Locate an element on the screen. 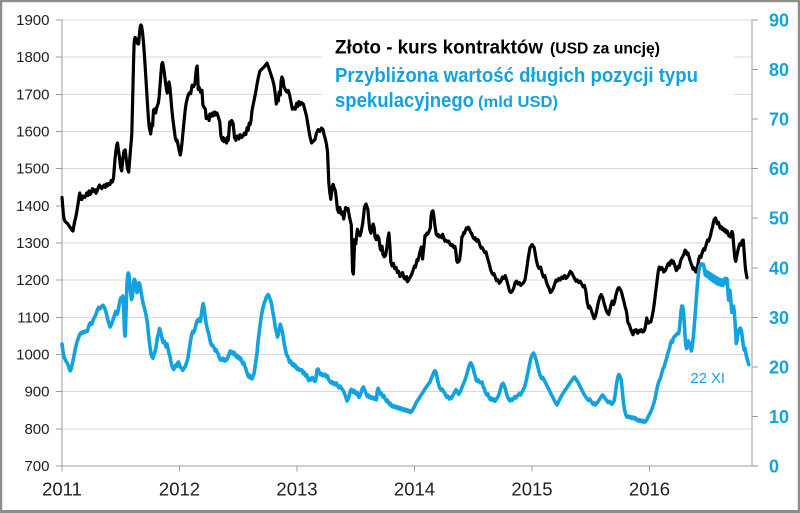 The width and height of the screenshot is (800, 513). svg-text: 2014 is located at coordinates (414, 489).